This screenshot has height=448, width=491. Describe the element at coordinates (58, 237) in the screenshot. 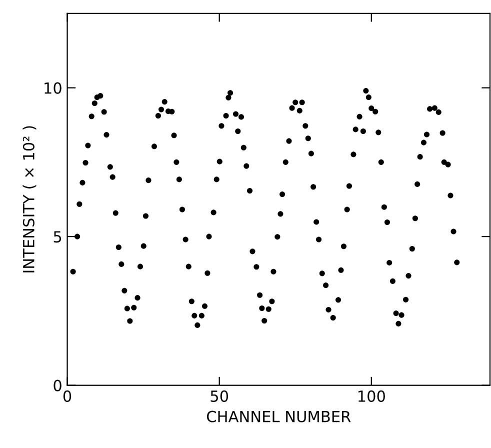

I see `y-tick-label: 5` at that location.